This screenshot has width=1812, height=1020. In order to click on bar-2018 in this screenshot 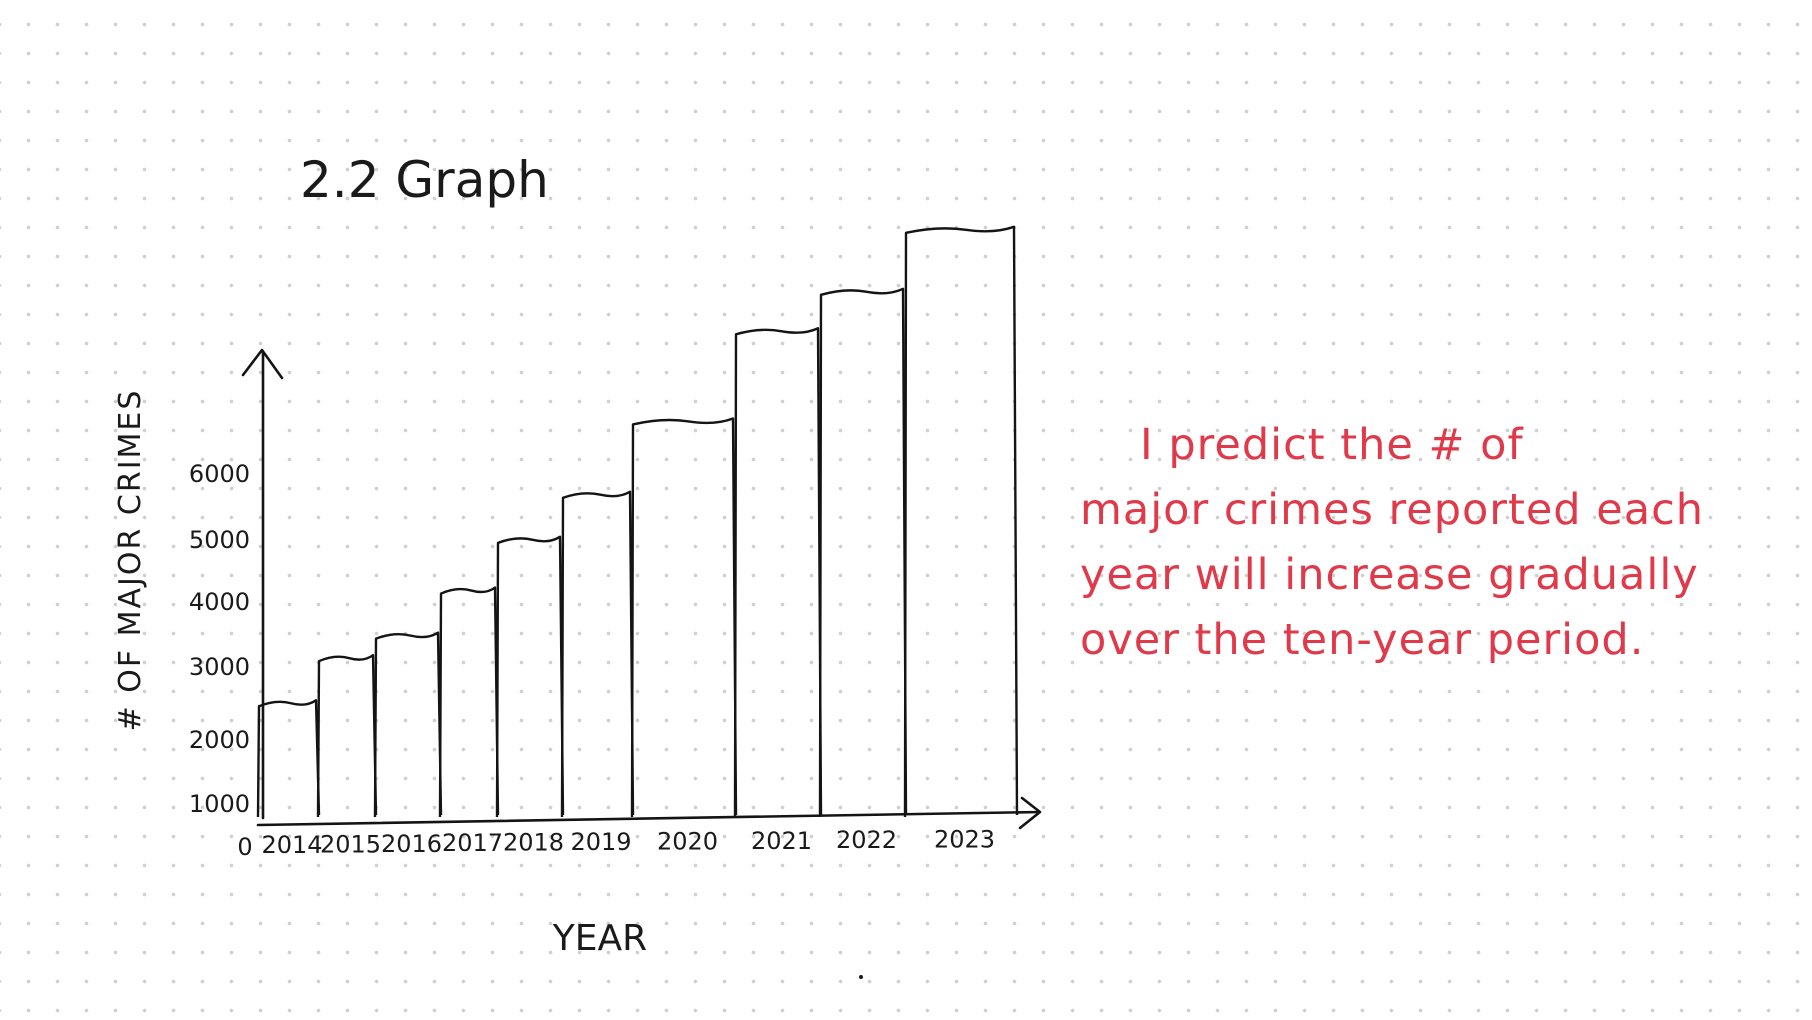, I will do `click(530, 676)`.